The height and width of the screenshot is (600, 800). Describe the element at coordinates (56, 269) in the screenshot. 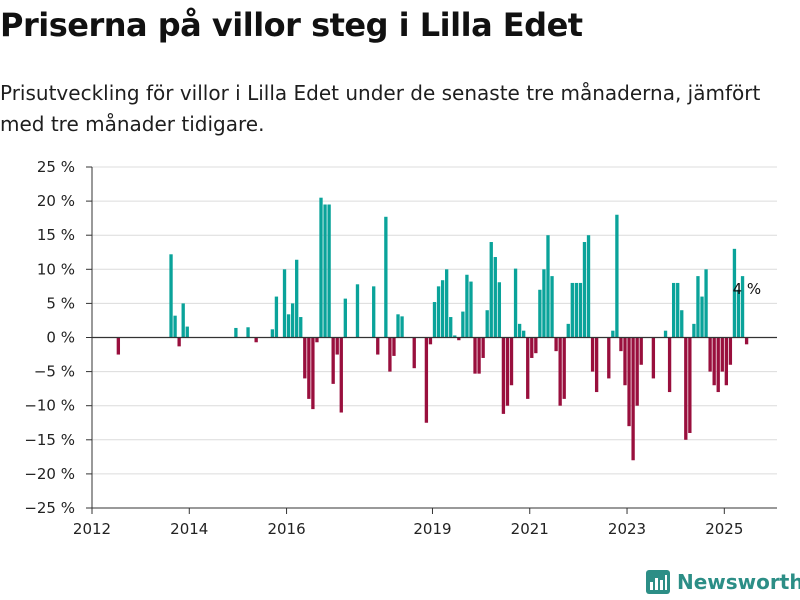

I see `y-tick-label: 10 %` at that location.